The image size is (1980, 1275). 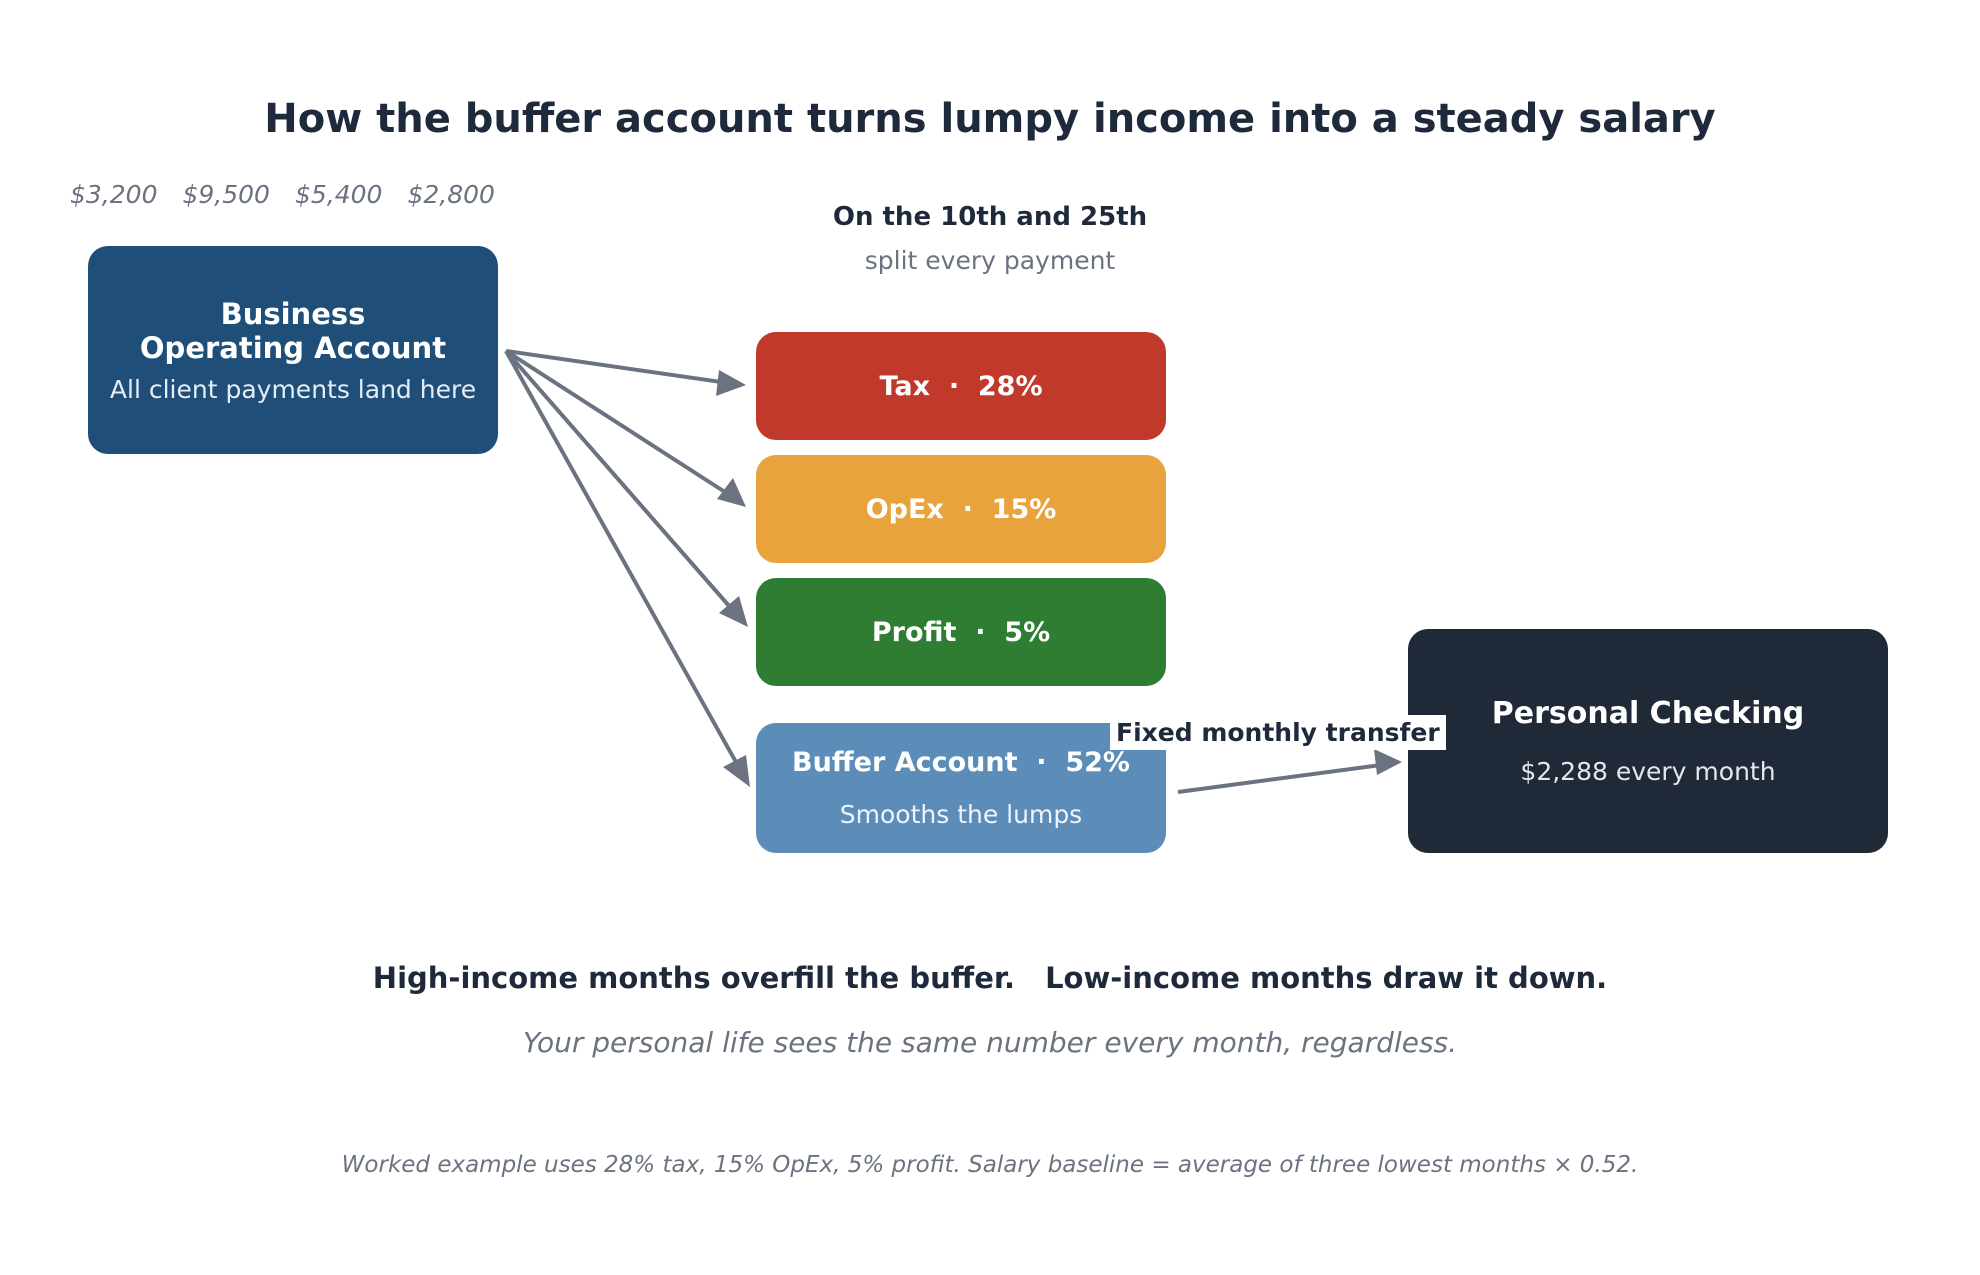 What do you see at coordinates (1648, 771) in the screenshot?
I see `personal-checking-subtitle: $2,288 every month` at bounding box center [1648, 771].